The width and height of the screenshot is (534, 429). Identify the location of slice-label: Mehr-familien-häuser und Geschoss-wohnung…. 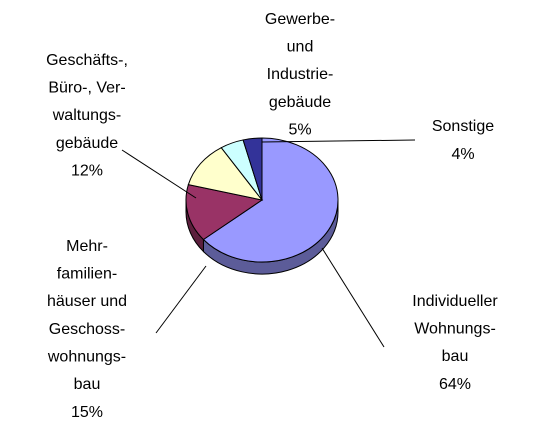
(87, 315).